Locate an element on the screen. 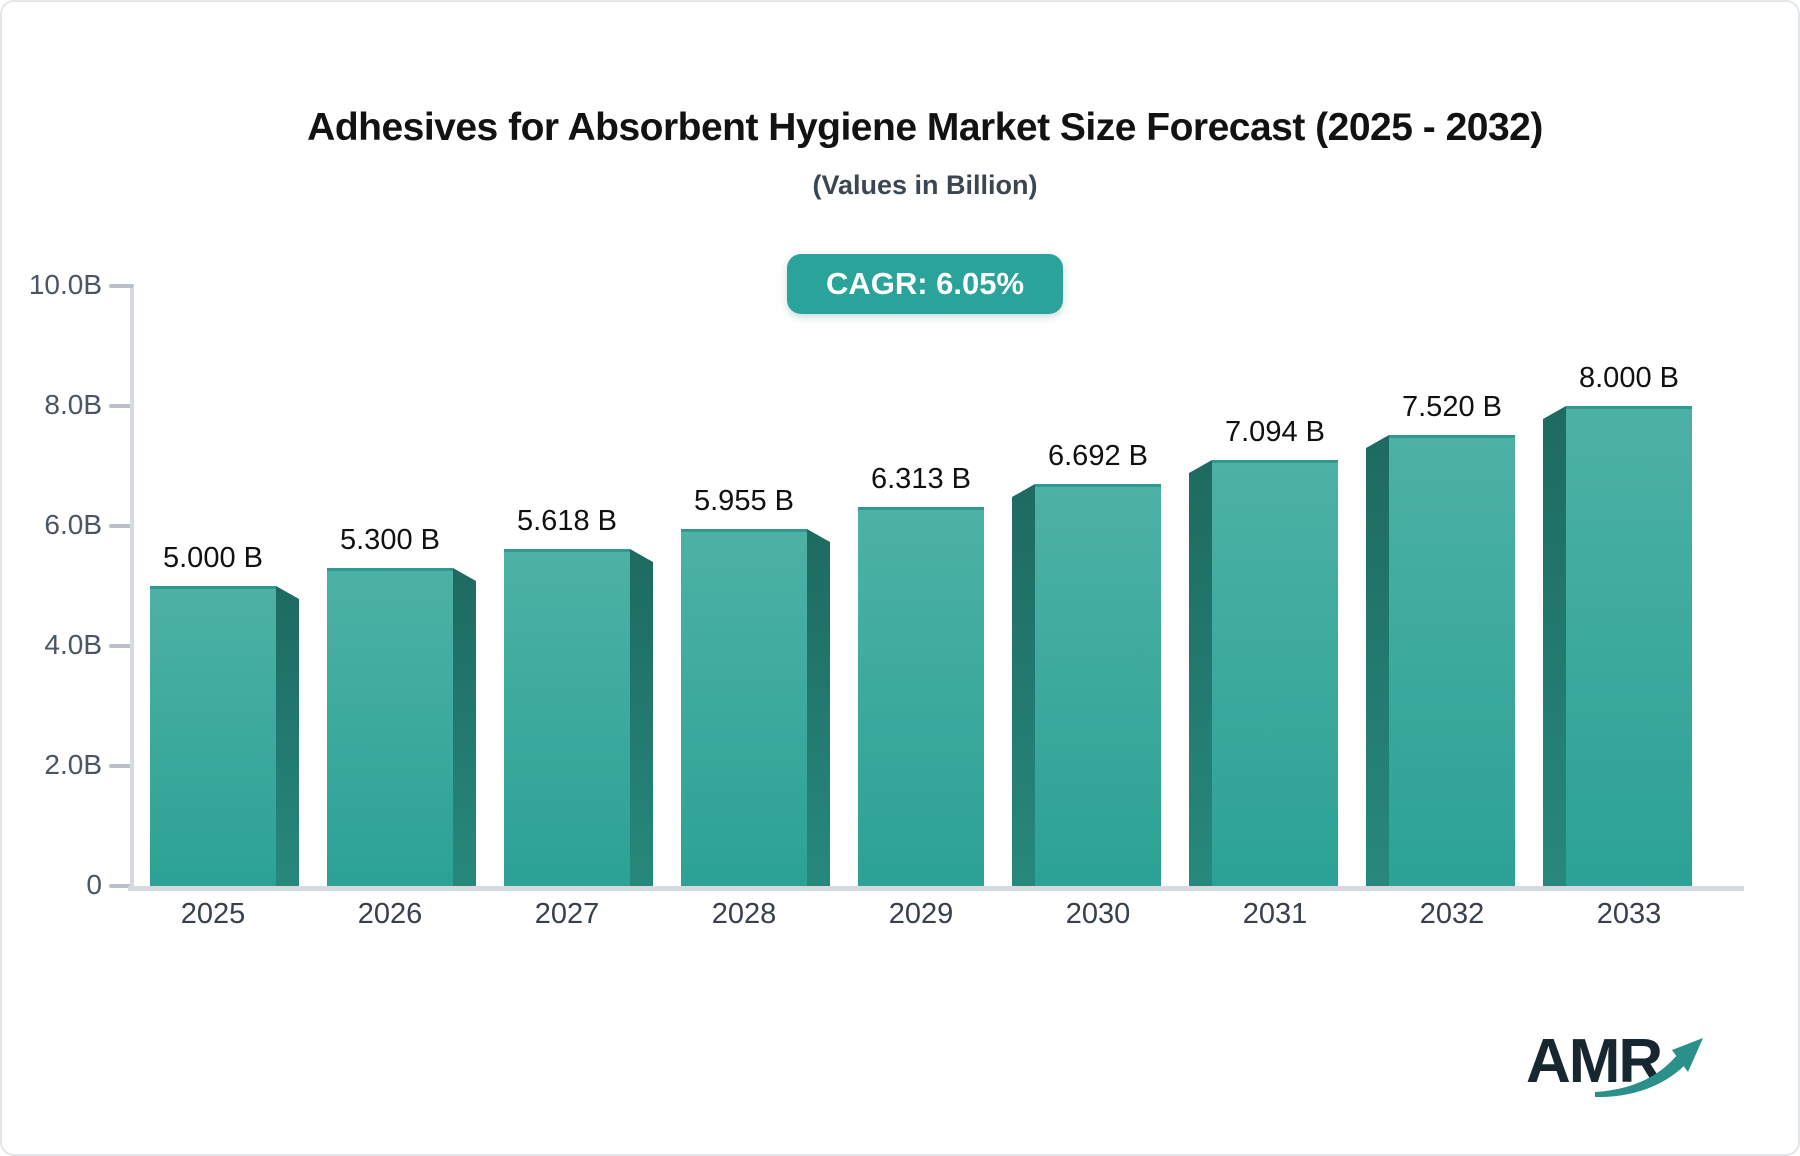 The image size is (1800, 1156). bar-2030 is located at coordinates (1098, 685).